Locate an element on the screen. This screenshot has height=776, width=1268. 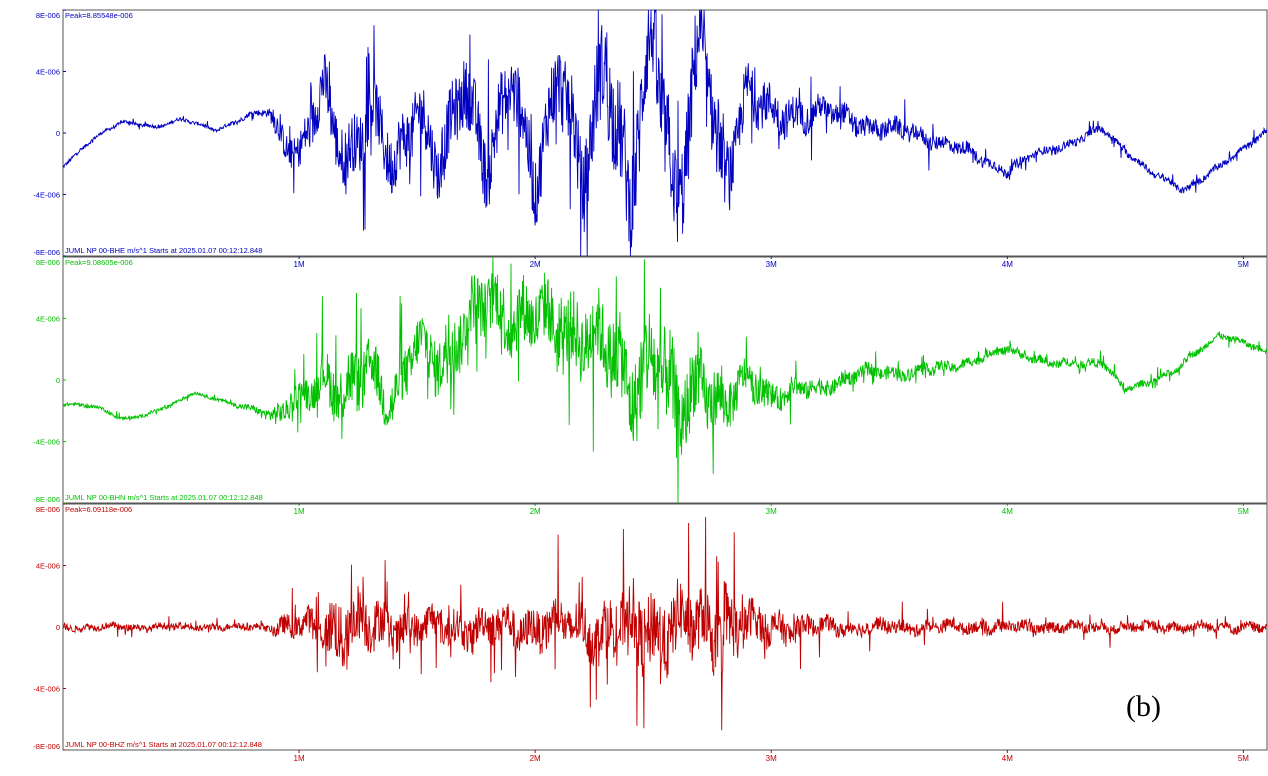
figure-label: (b) is located at coordinates (1143, 706).